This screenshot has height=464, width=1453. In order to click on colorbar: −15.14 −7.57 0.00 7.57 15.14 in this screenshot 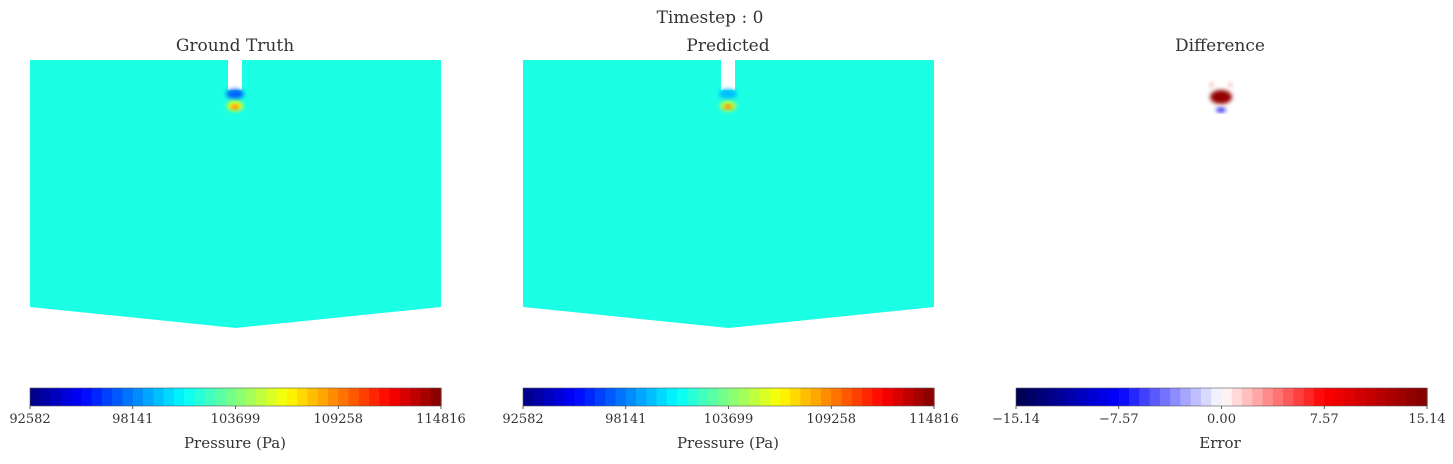, I will do `click(1219, 407)`.